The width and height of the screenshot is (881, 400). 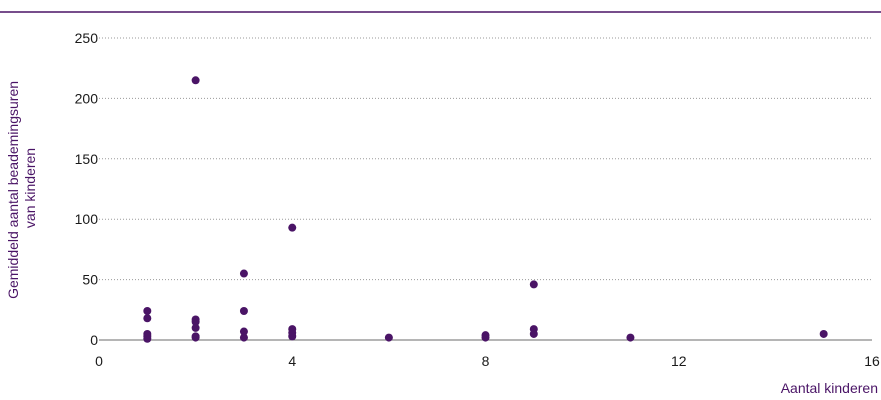 I want to click on y-tick-labels: 0 50 100 150 200 250, so click(x=87, y=189).